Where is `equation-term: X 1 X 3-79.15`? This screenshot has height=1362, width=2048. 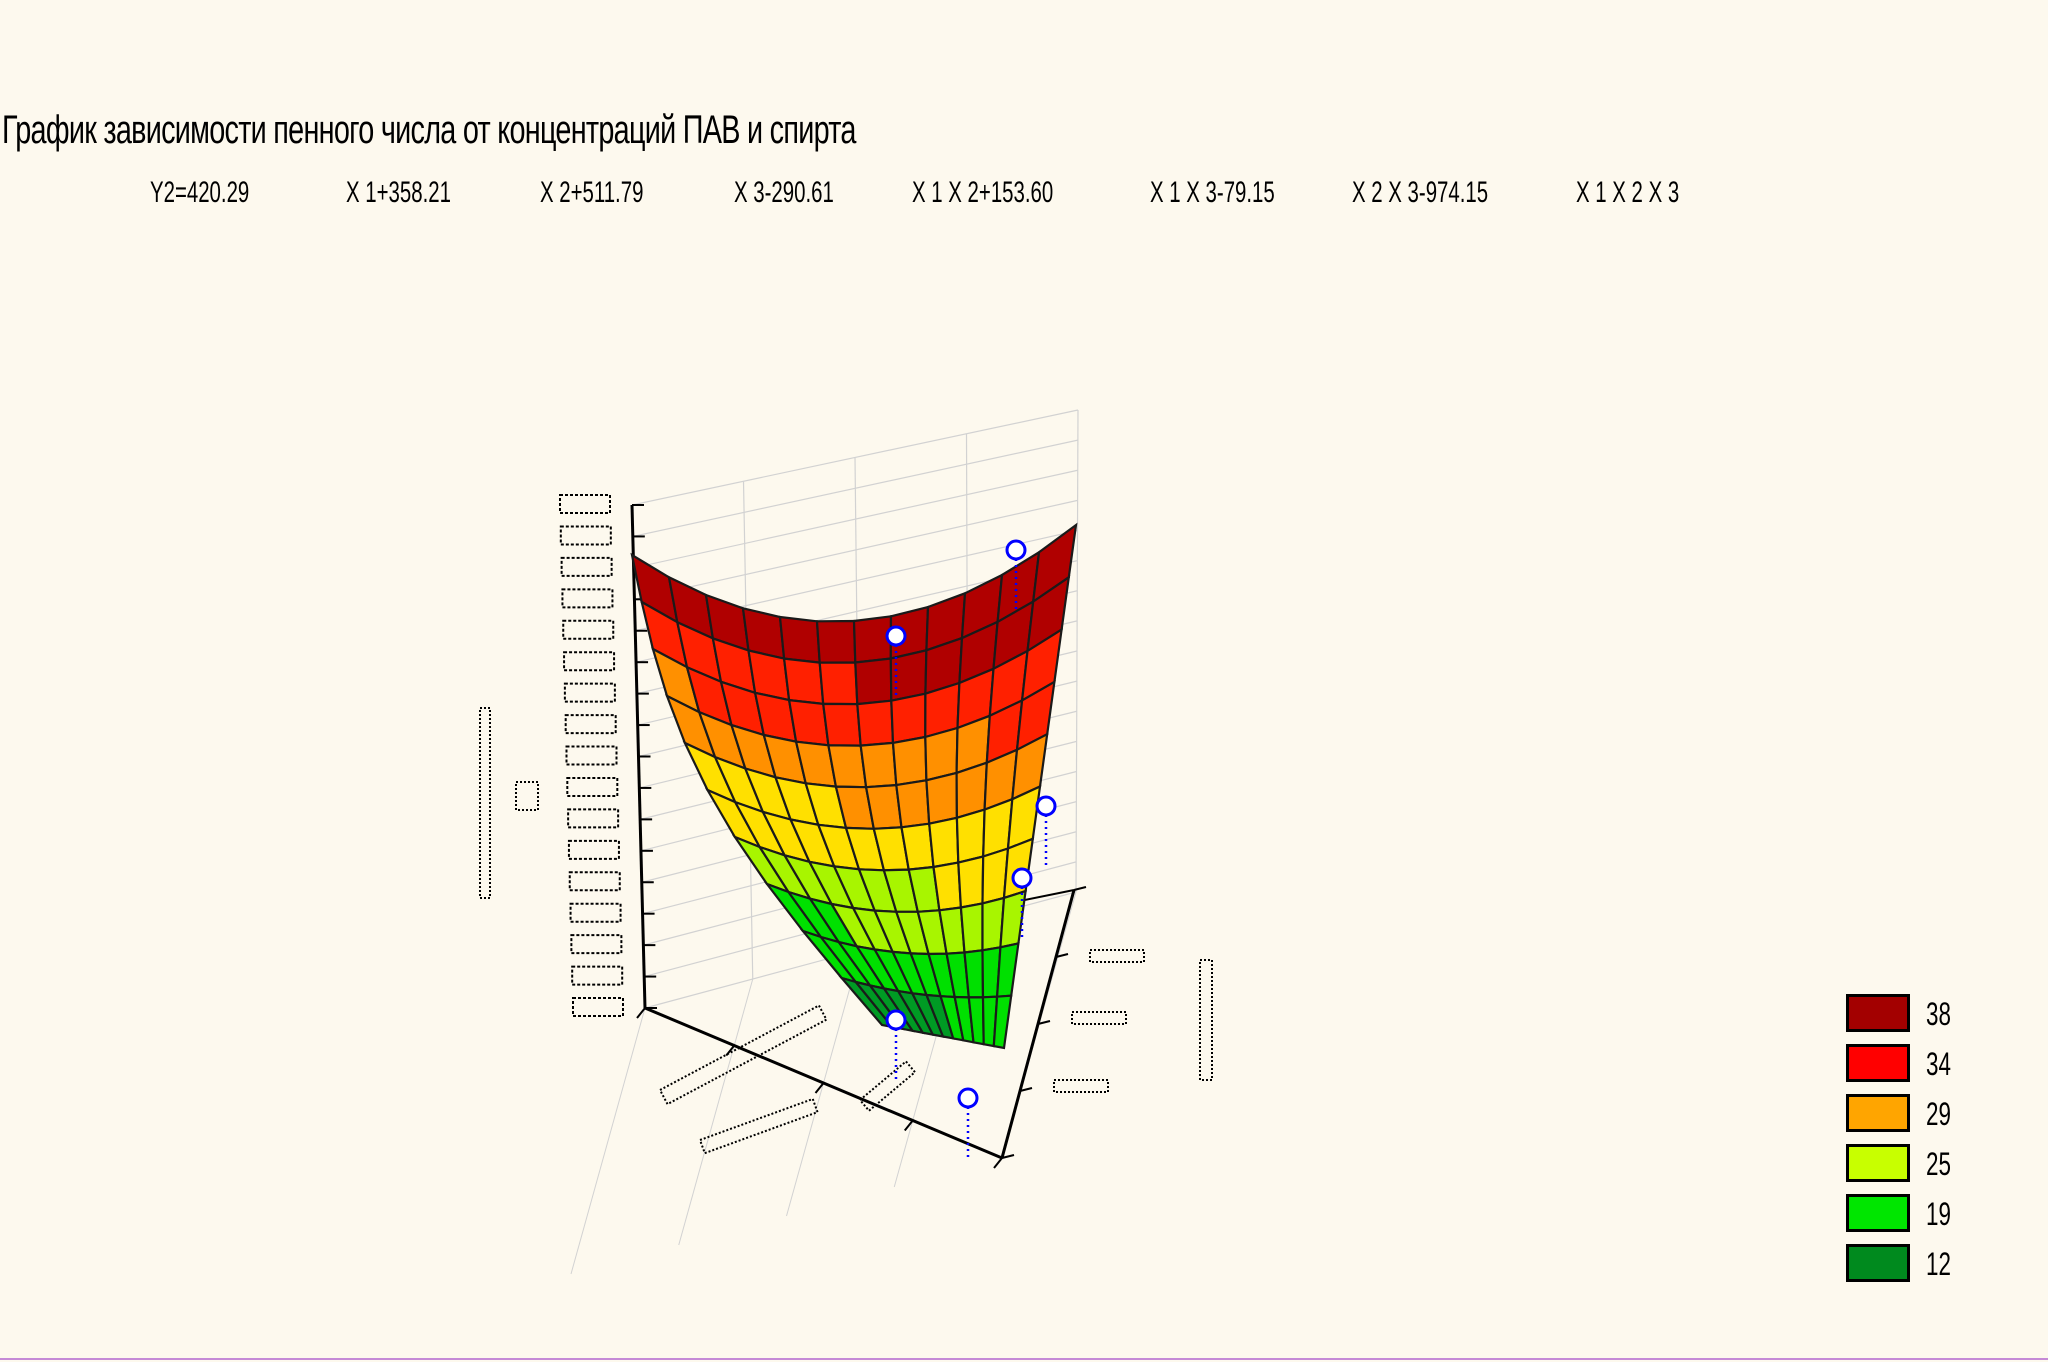 equation-term: X 1 X 3-79.15 is located at coordinates (1212, 192).